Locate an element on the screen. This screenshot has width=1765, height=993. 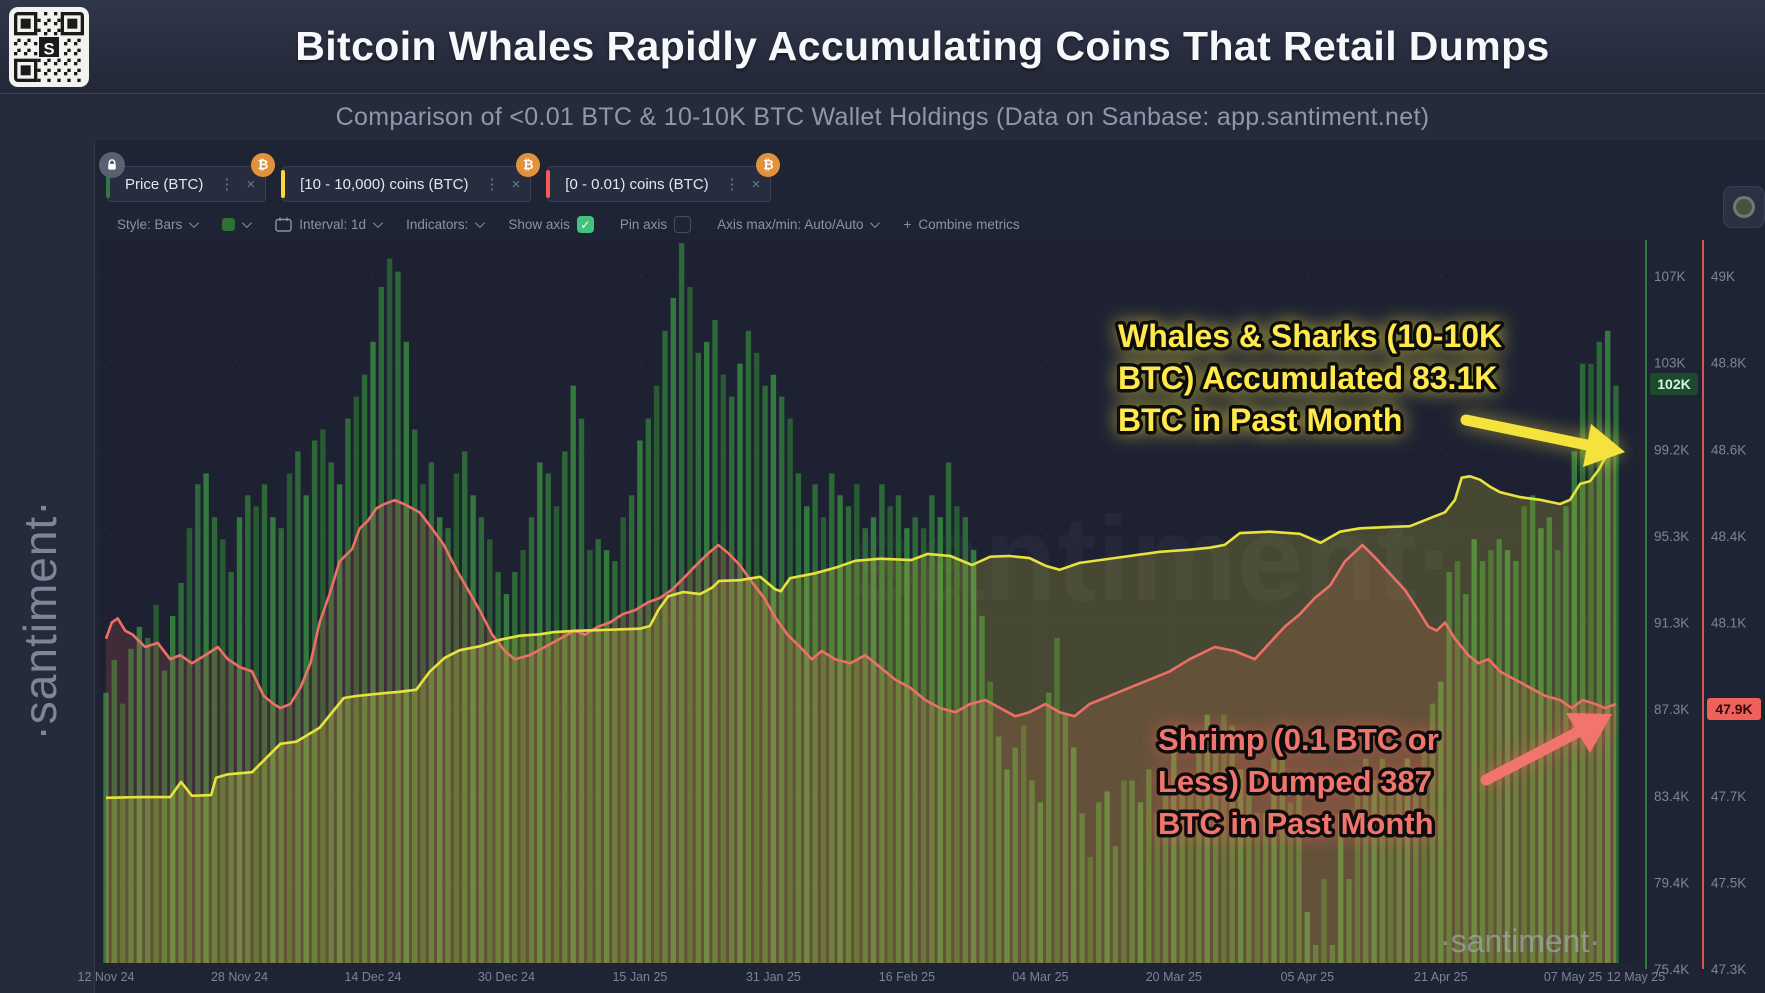
svg-text: 30 Dec 24 is located at coordinates (506, 977).